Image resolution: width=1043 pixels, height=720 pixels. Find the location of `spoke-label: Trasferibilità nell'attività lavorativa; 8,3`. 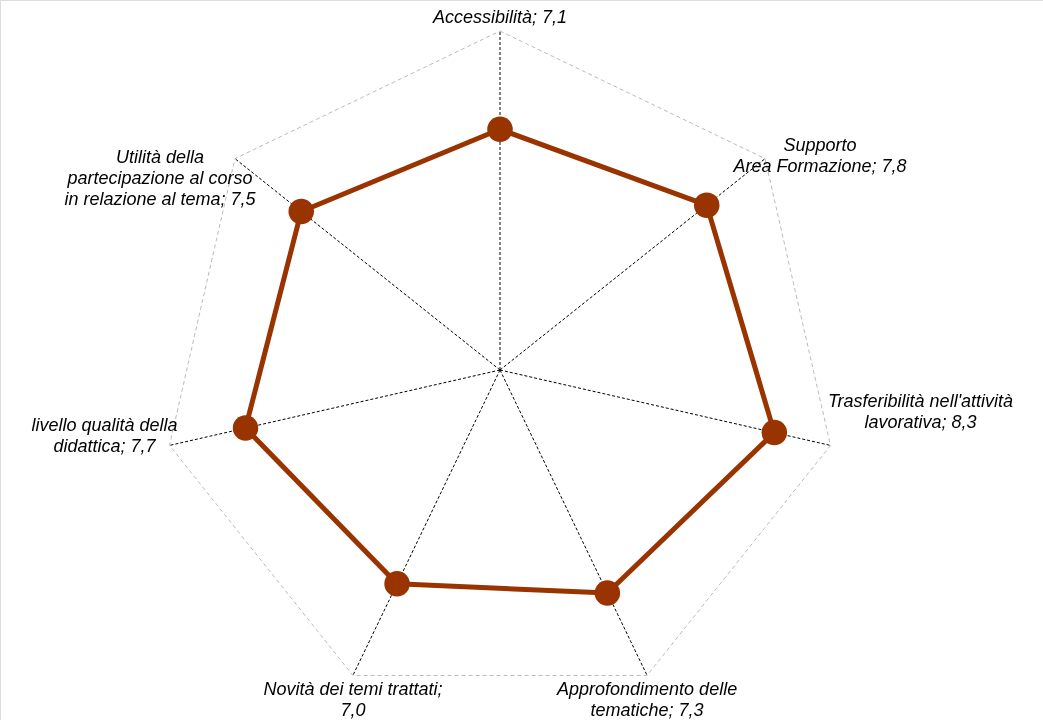

spoke-label: Trasferibilità nell'attività lavorativa; 8,3 is located at coordinates (920, 412).